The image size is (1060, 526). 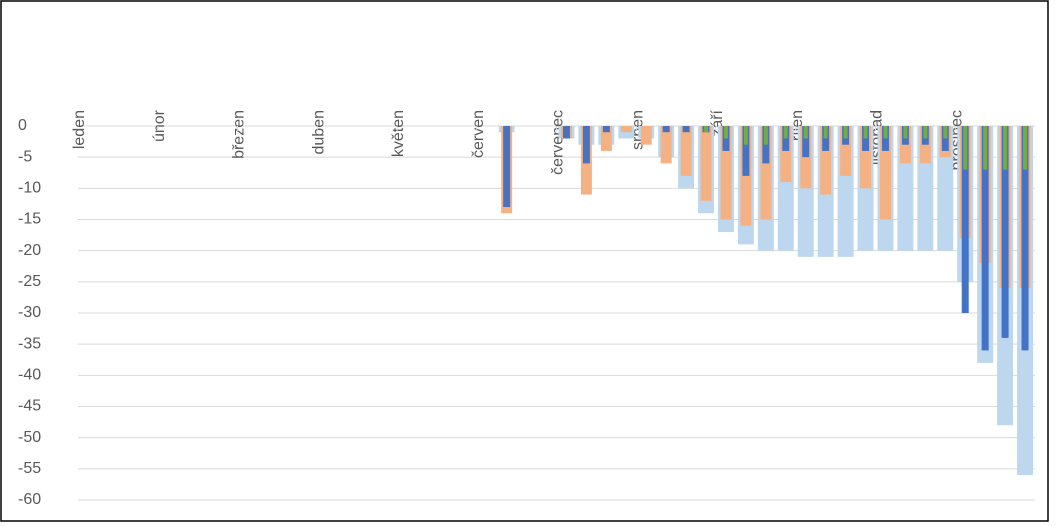 I want to click on x-tick-label: květen, so click(x=398, y=133).